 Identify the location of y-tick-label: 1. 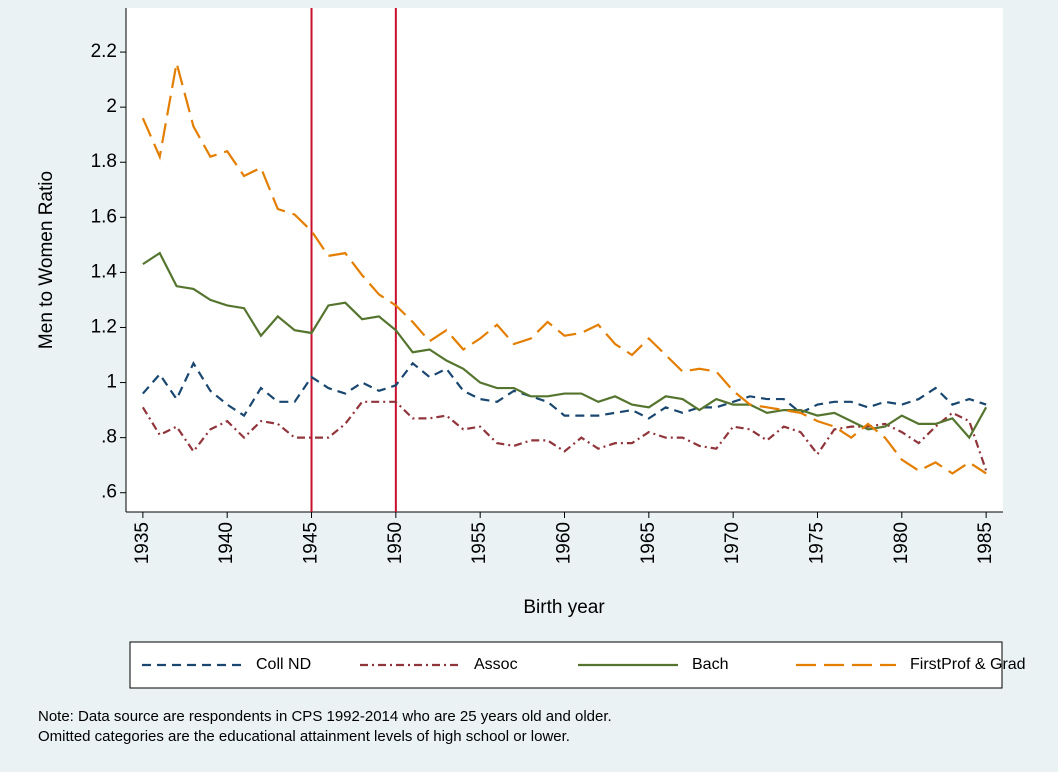
(111, 382).